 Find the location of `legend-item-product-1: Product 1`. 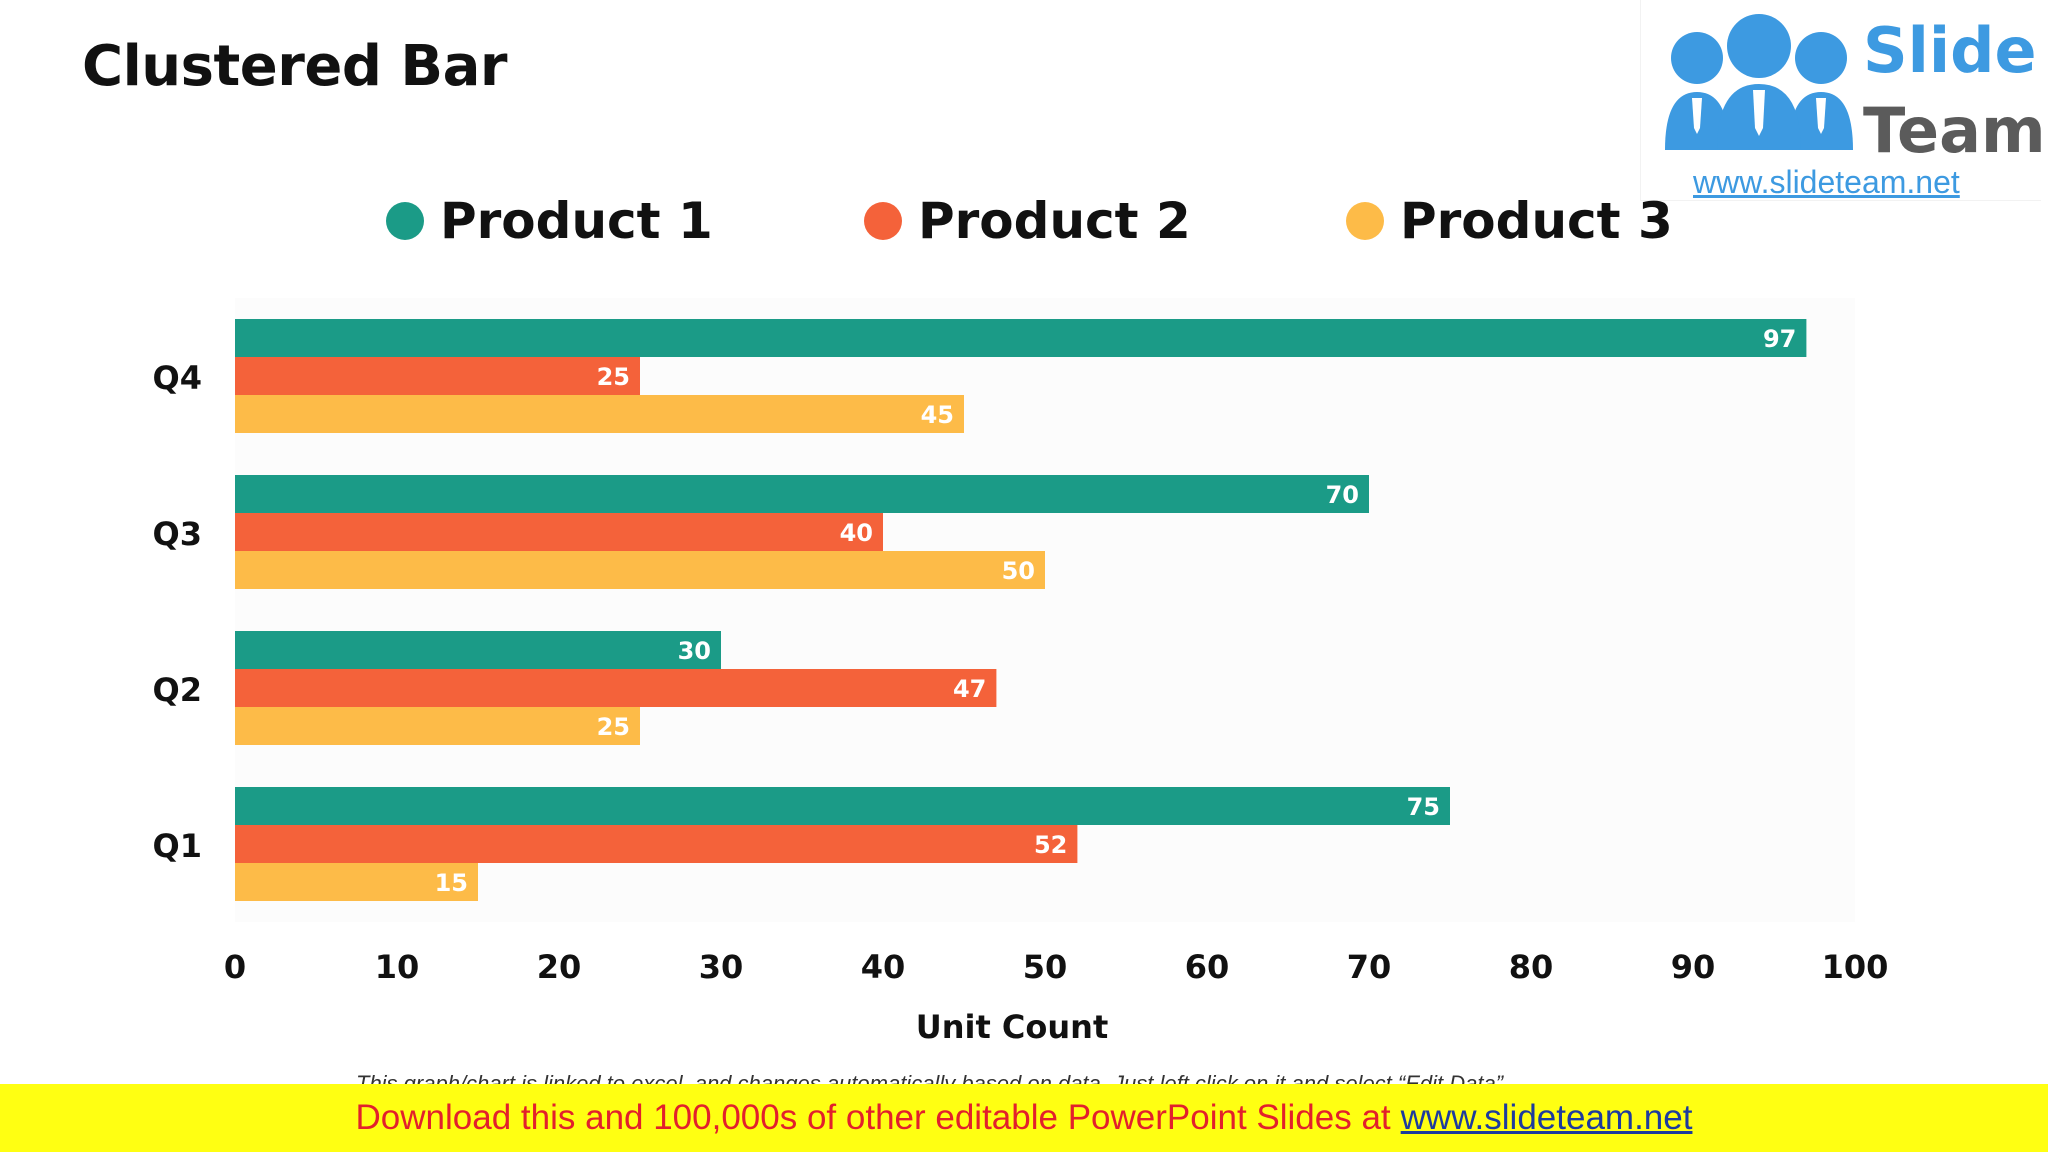

legend-item-product-1: Product 1 is located at coordinates (549, 221).